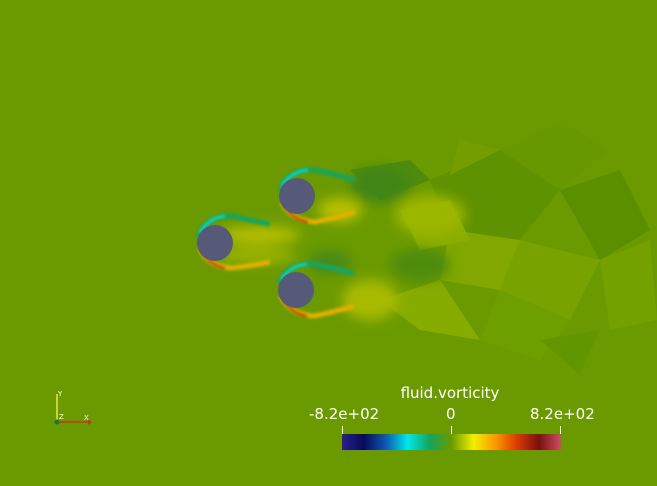 The width and height of the screenshot is (657, 486). I want to click on colorbar-tick-min, so click(342, 430).